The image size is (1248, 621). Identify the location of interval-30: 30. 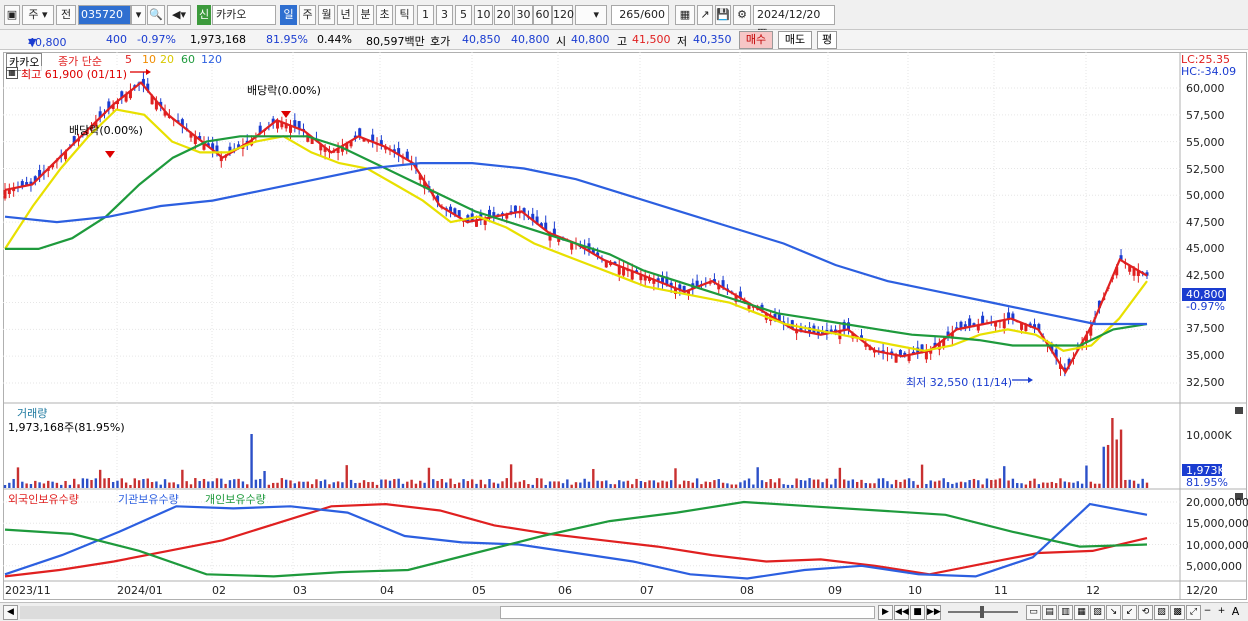
(523, 15).